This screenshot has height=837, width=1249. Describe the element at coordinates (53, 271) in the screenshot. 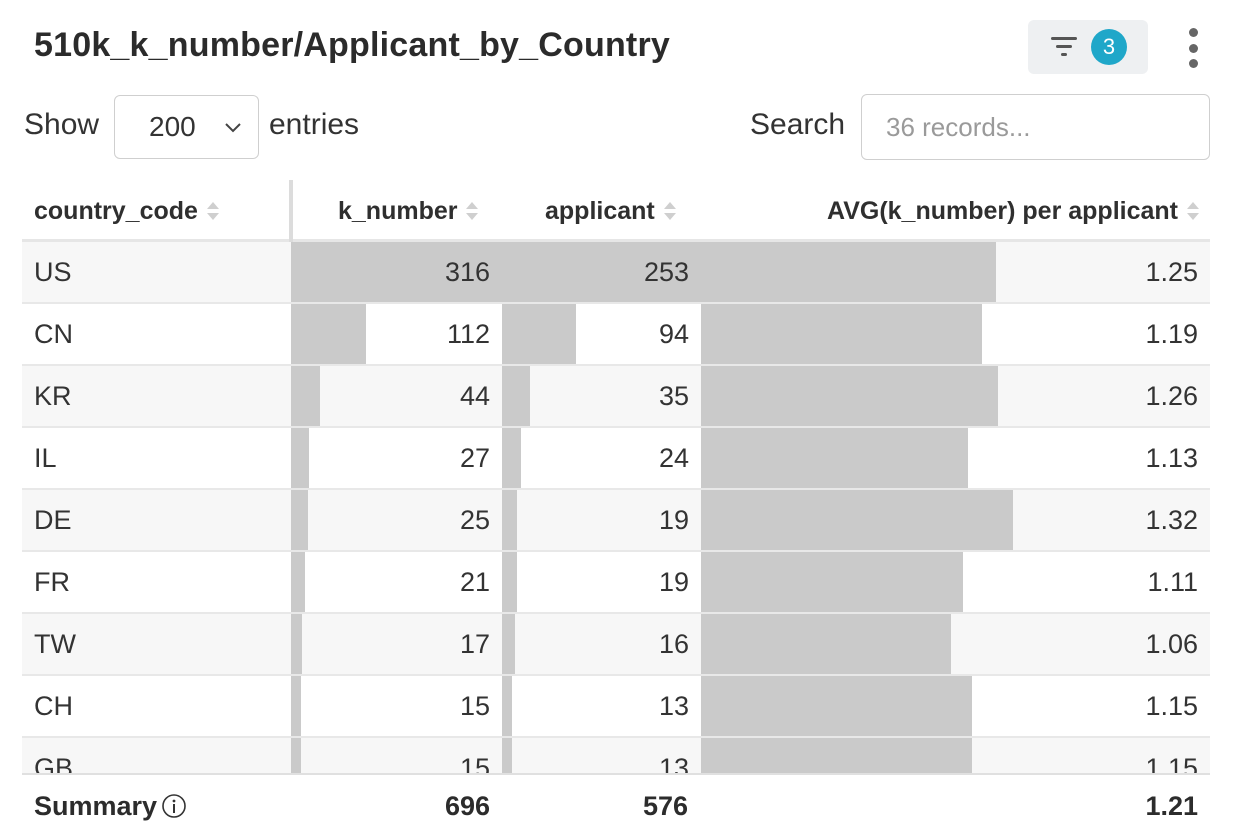

I see `country-code-cell: US` at that location.